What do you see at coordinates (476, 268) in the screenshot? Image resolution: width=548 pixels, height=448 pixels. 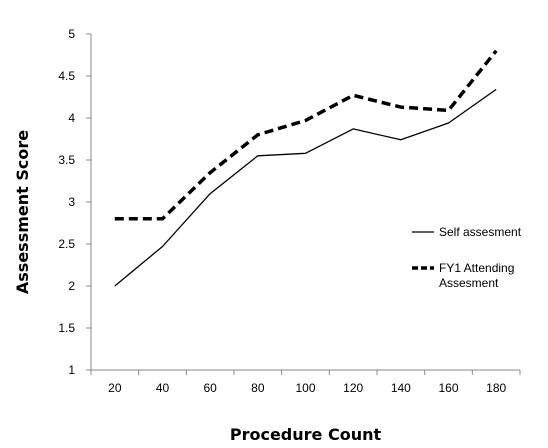 I see `legend-label-fy1-attending: FY1 Attending` at bounding box center [476, 268].